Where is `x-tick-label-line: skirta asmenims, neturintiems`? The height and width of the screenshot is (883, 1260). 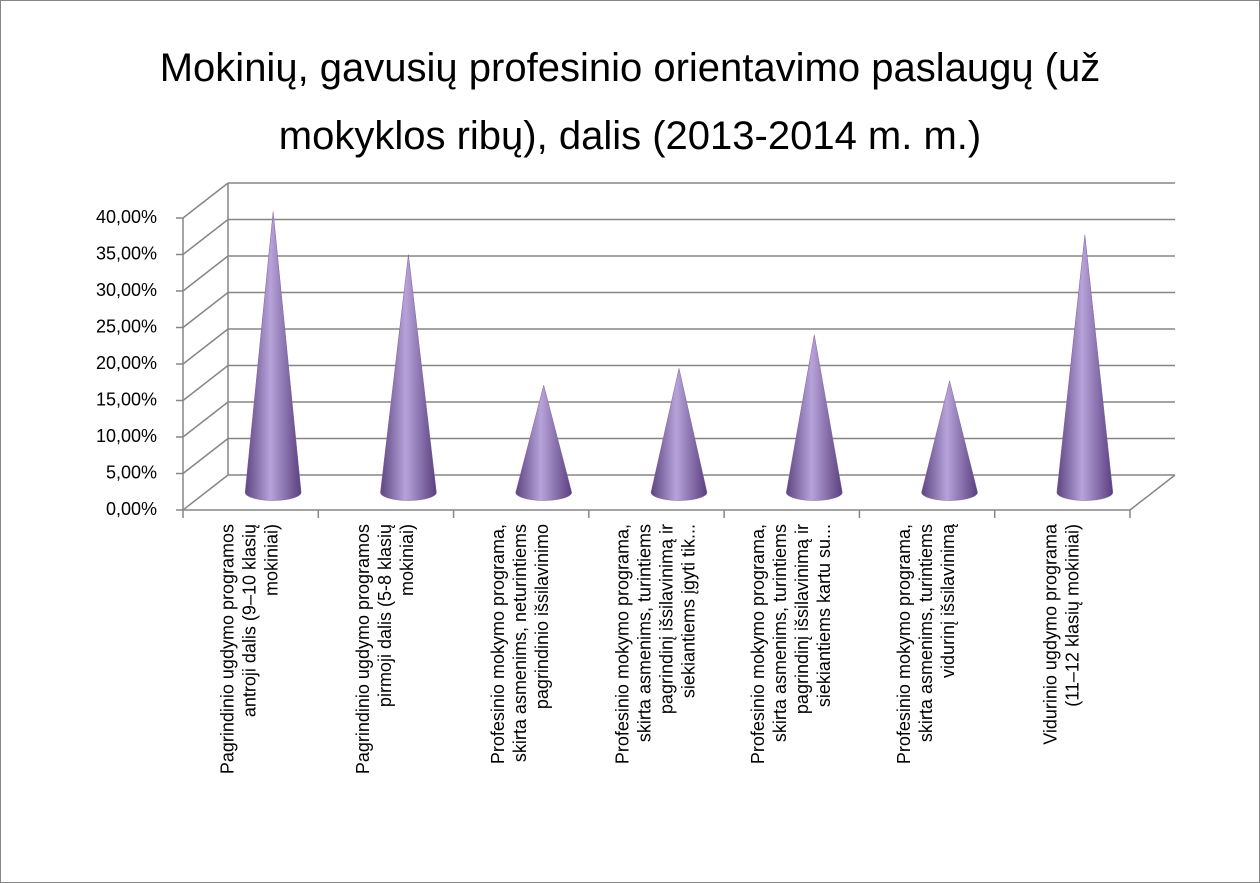 x-tick-label-line: skirta asmenims, neturintiems is located at coordinates (520, 643).